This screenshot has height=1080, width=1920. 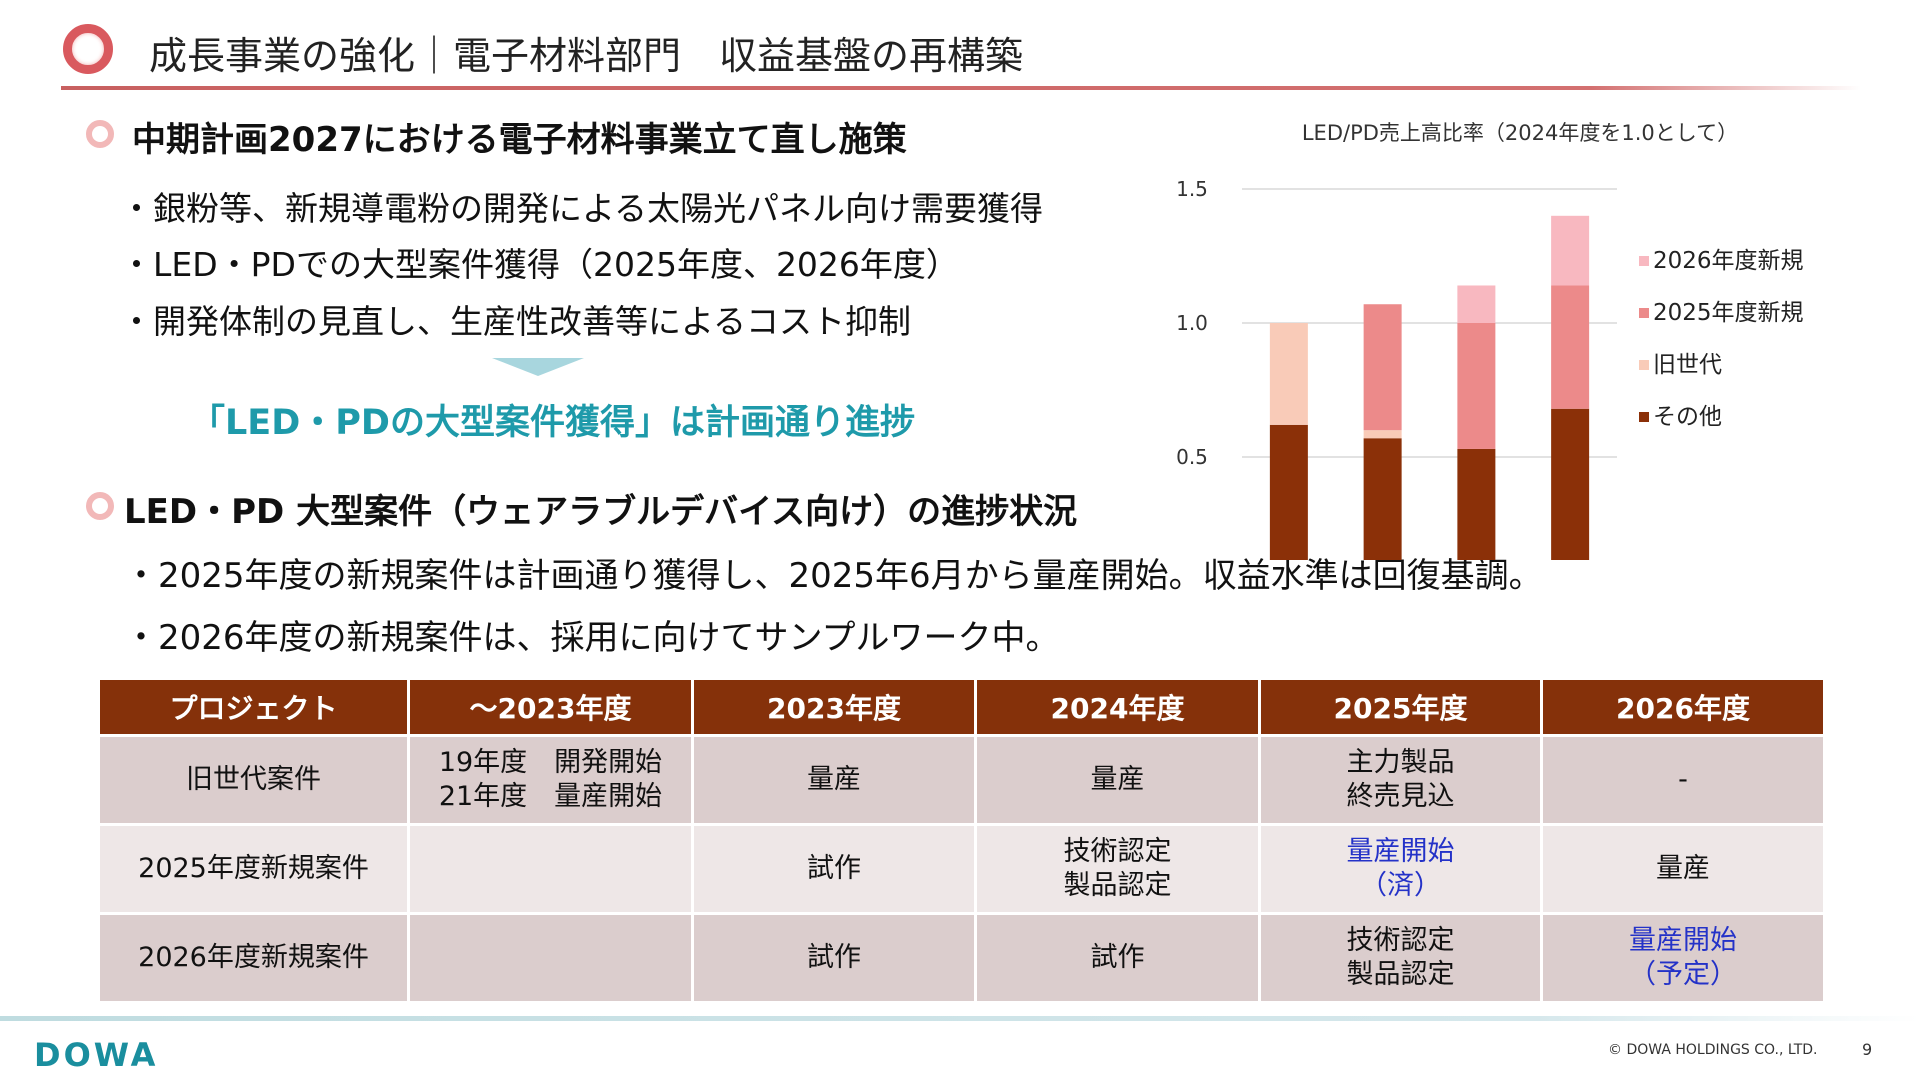 What do you see at coordinates (1400, 707) in the screenshot?
I see `column-header: 2025年度` at bounding box center [1400, 707].